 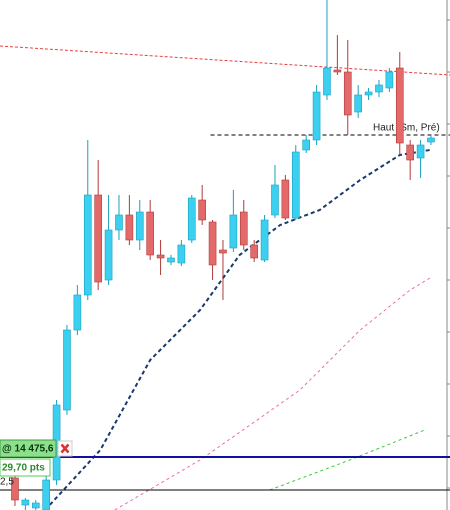 What do you see at coordinates (406, 128) in the screenshot?
I see `high-level-label: Haut (Sm, Pré)` at bounding box center [406, 128].